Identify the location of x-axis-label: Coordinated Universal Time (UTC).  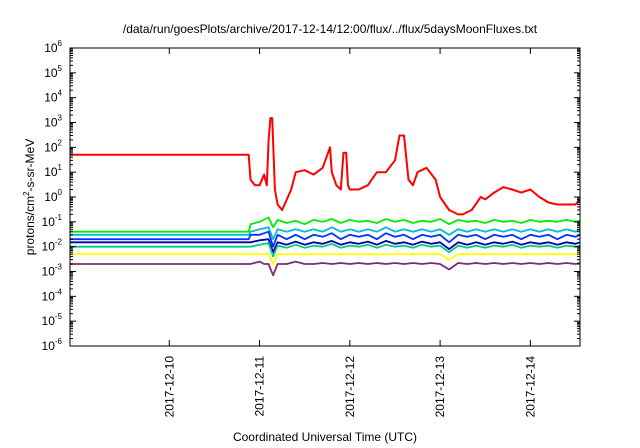
(325, 437).